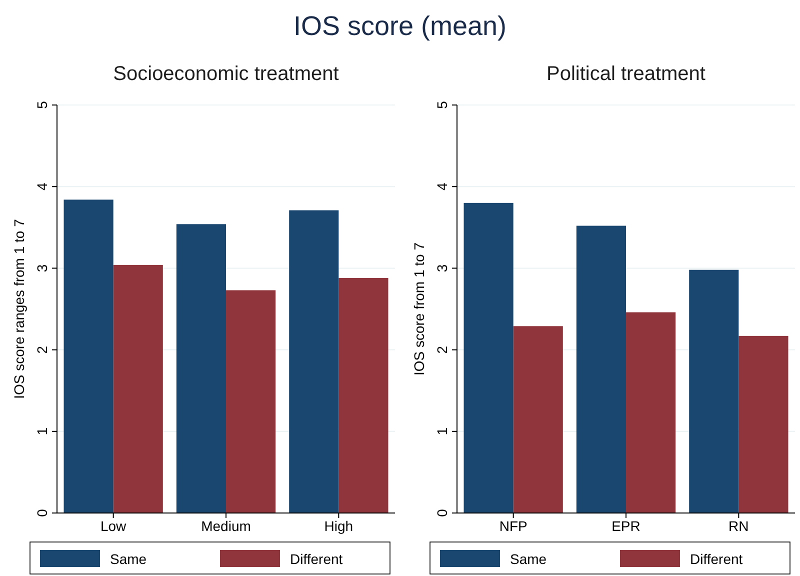 The height and width of the screenshot is (576, 800). Describe the element at coordinates (626, 526) in the screenshot. I see `x-tick-label: EPR` at that location.